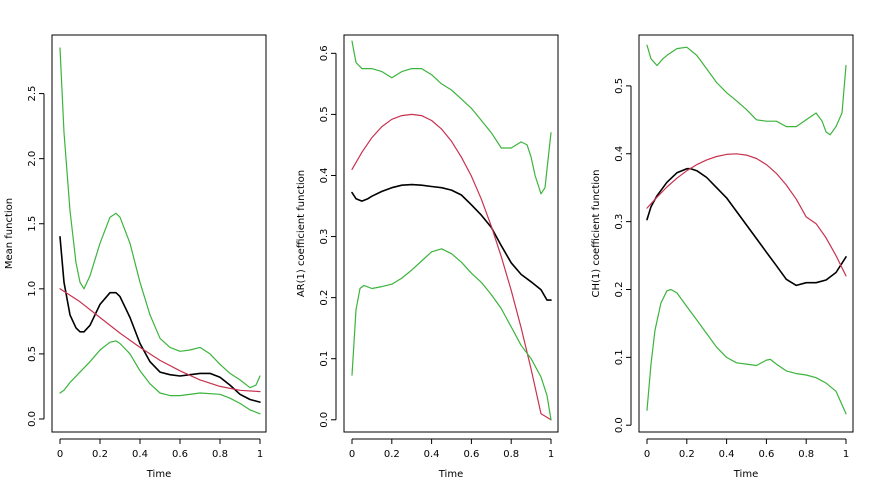  Describe the element at coordinates (32, 159) in the screenshot. I see `y-tick-label: 2.0` at that location.